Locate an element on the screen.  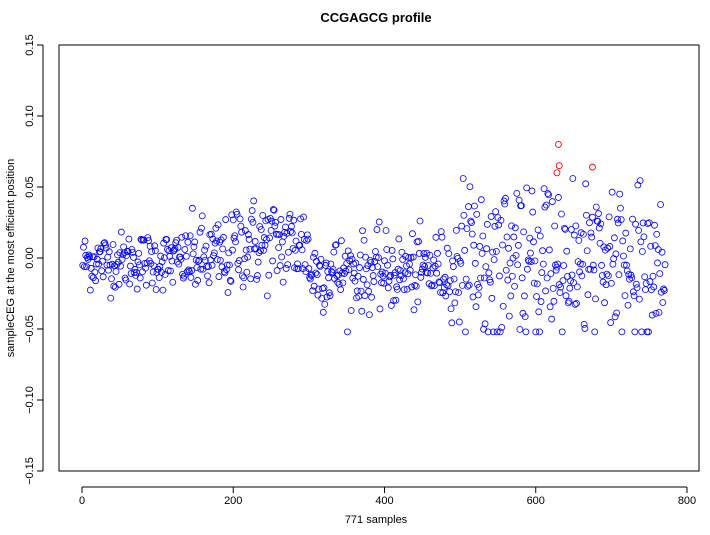
highlight-point is located at coordinates (557, 173).